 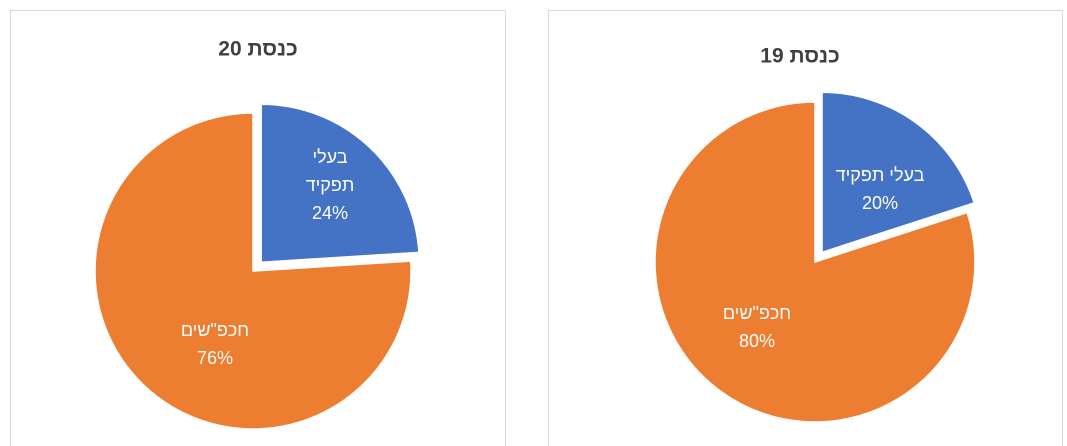 I want to click on data-label: חכפ"שים 76%, so click(x=215, y=344).